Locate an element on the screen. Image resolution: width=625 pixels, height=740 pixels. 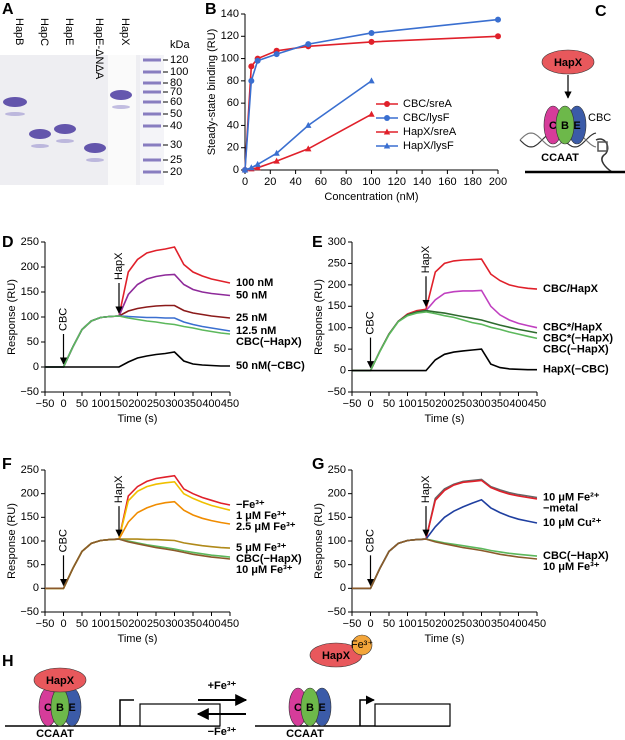
legend-label: CBC/sreA is located at coordinates (428, 104).